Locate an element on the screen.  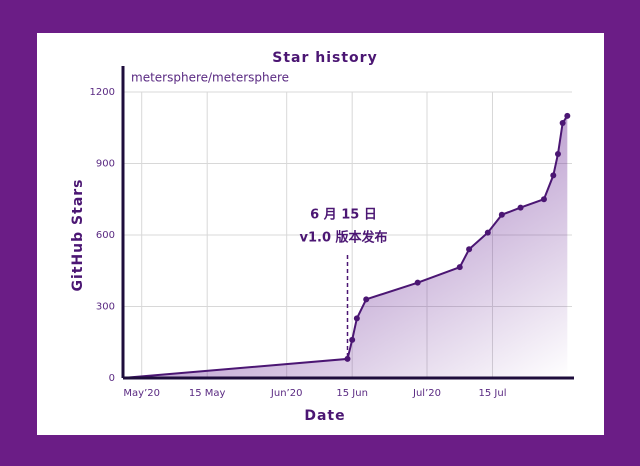
x-tick-label: Jul’20 is located at coordinates (426, 393).